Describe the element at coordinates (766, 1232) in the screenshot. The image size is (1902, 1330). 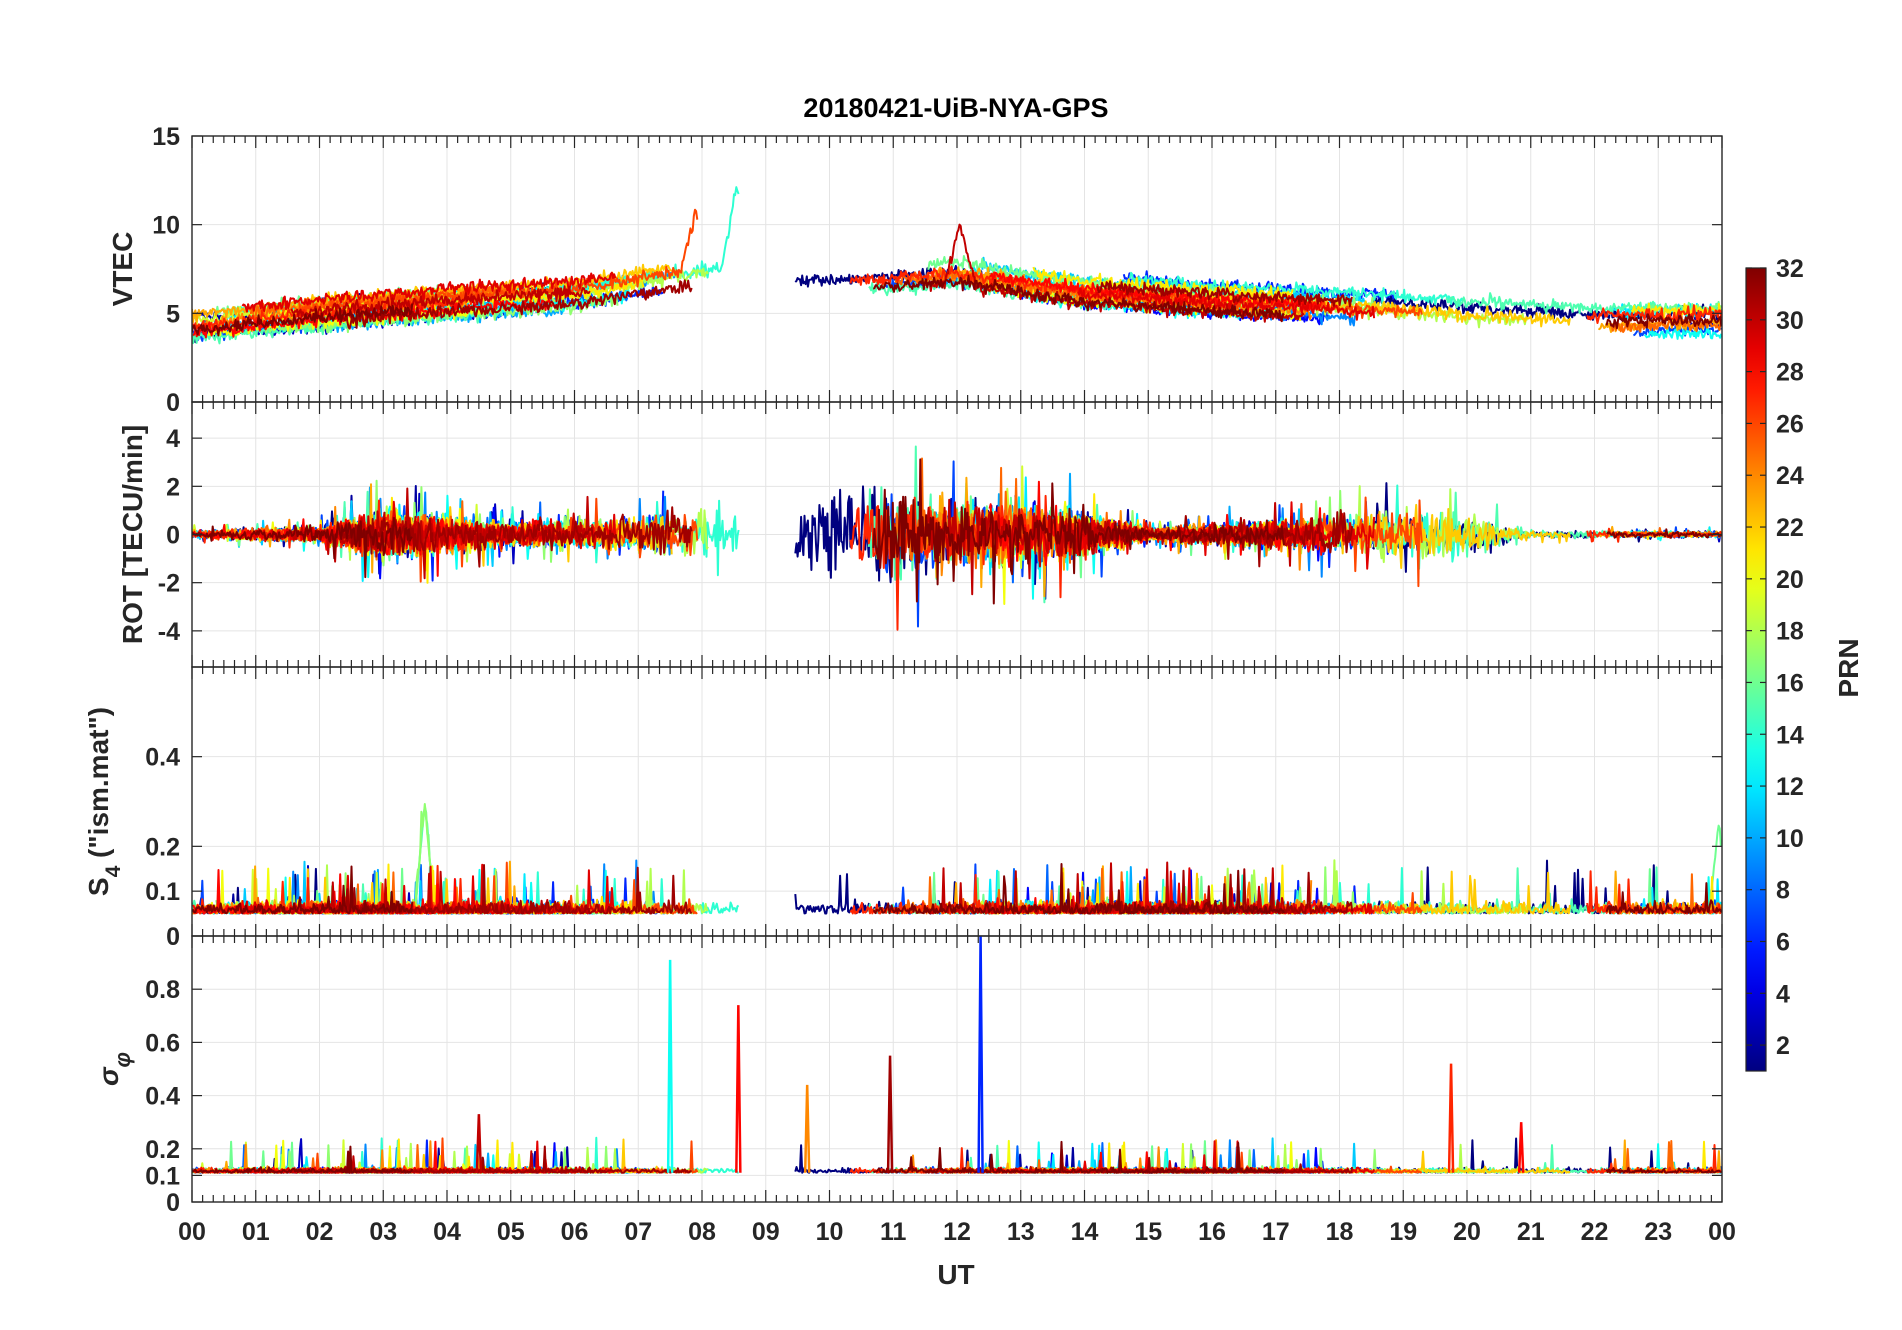
I see `x-tick-label: 09` at that location.